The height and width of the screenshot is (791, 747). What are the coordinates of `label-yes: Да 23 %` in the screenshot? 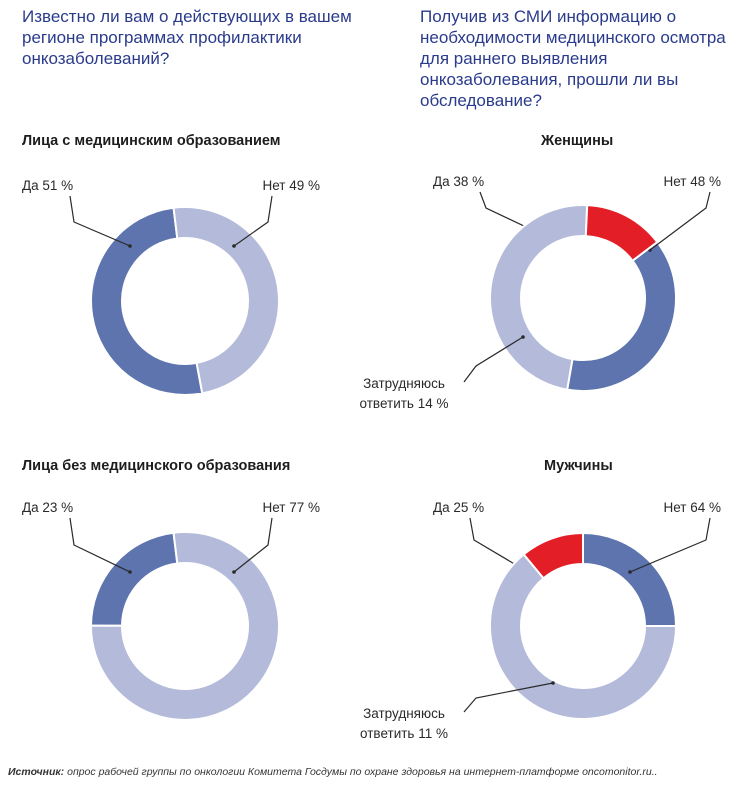 It's located at (47, 507).